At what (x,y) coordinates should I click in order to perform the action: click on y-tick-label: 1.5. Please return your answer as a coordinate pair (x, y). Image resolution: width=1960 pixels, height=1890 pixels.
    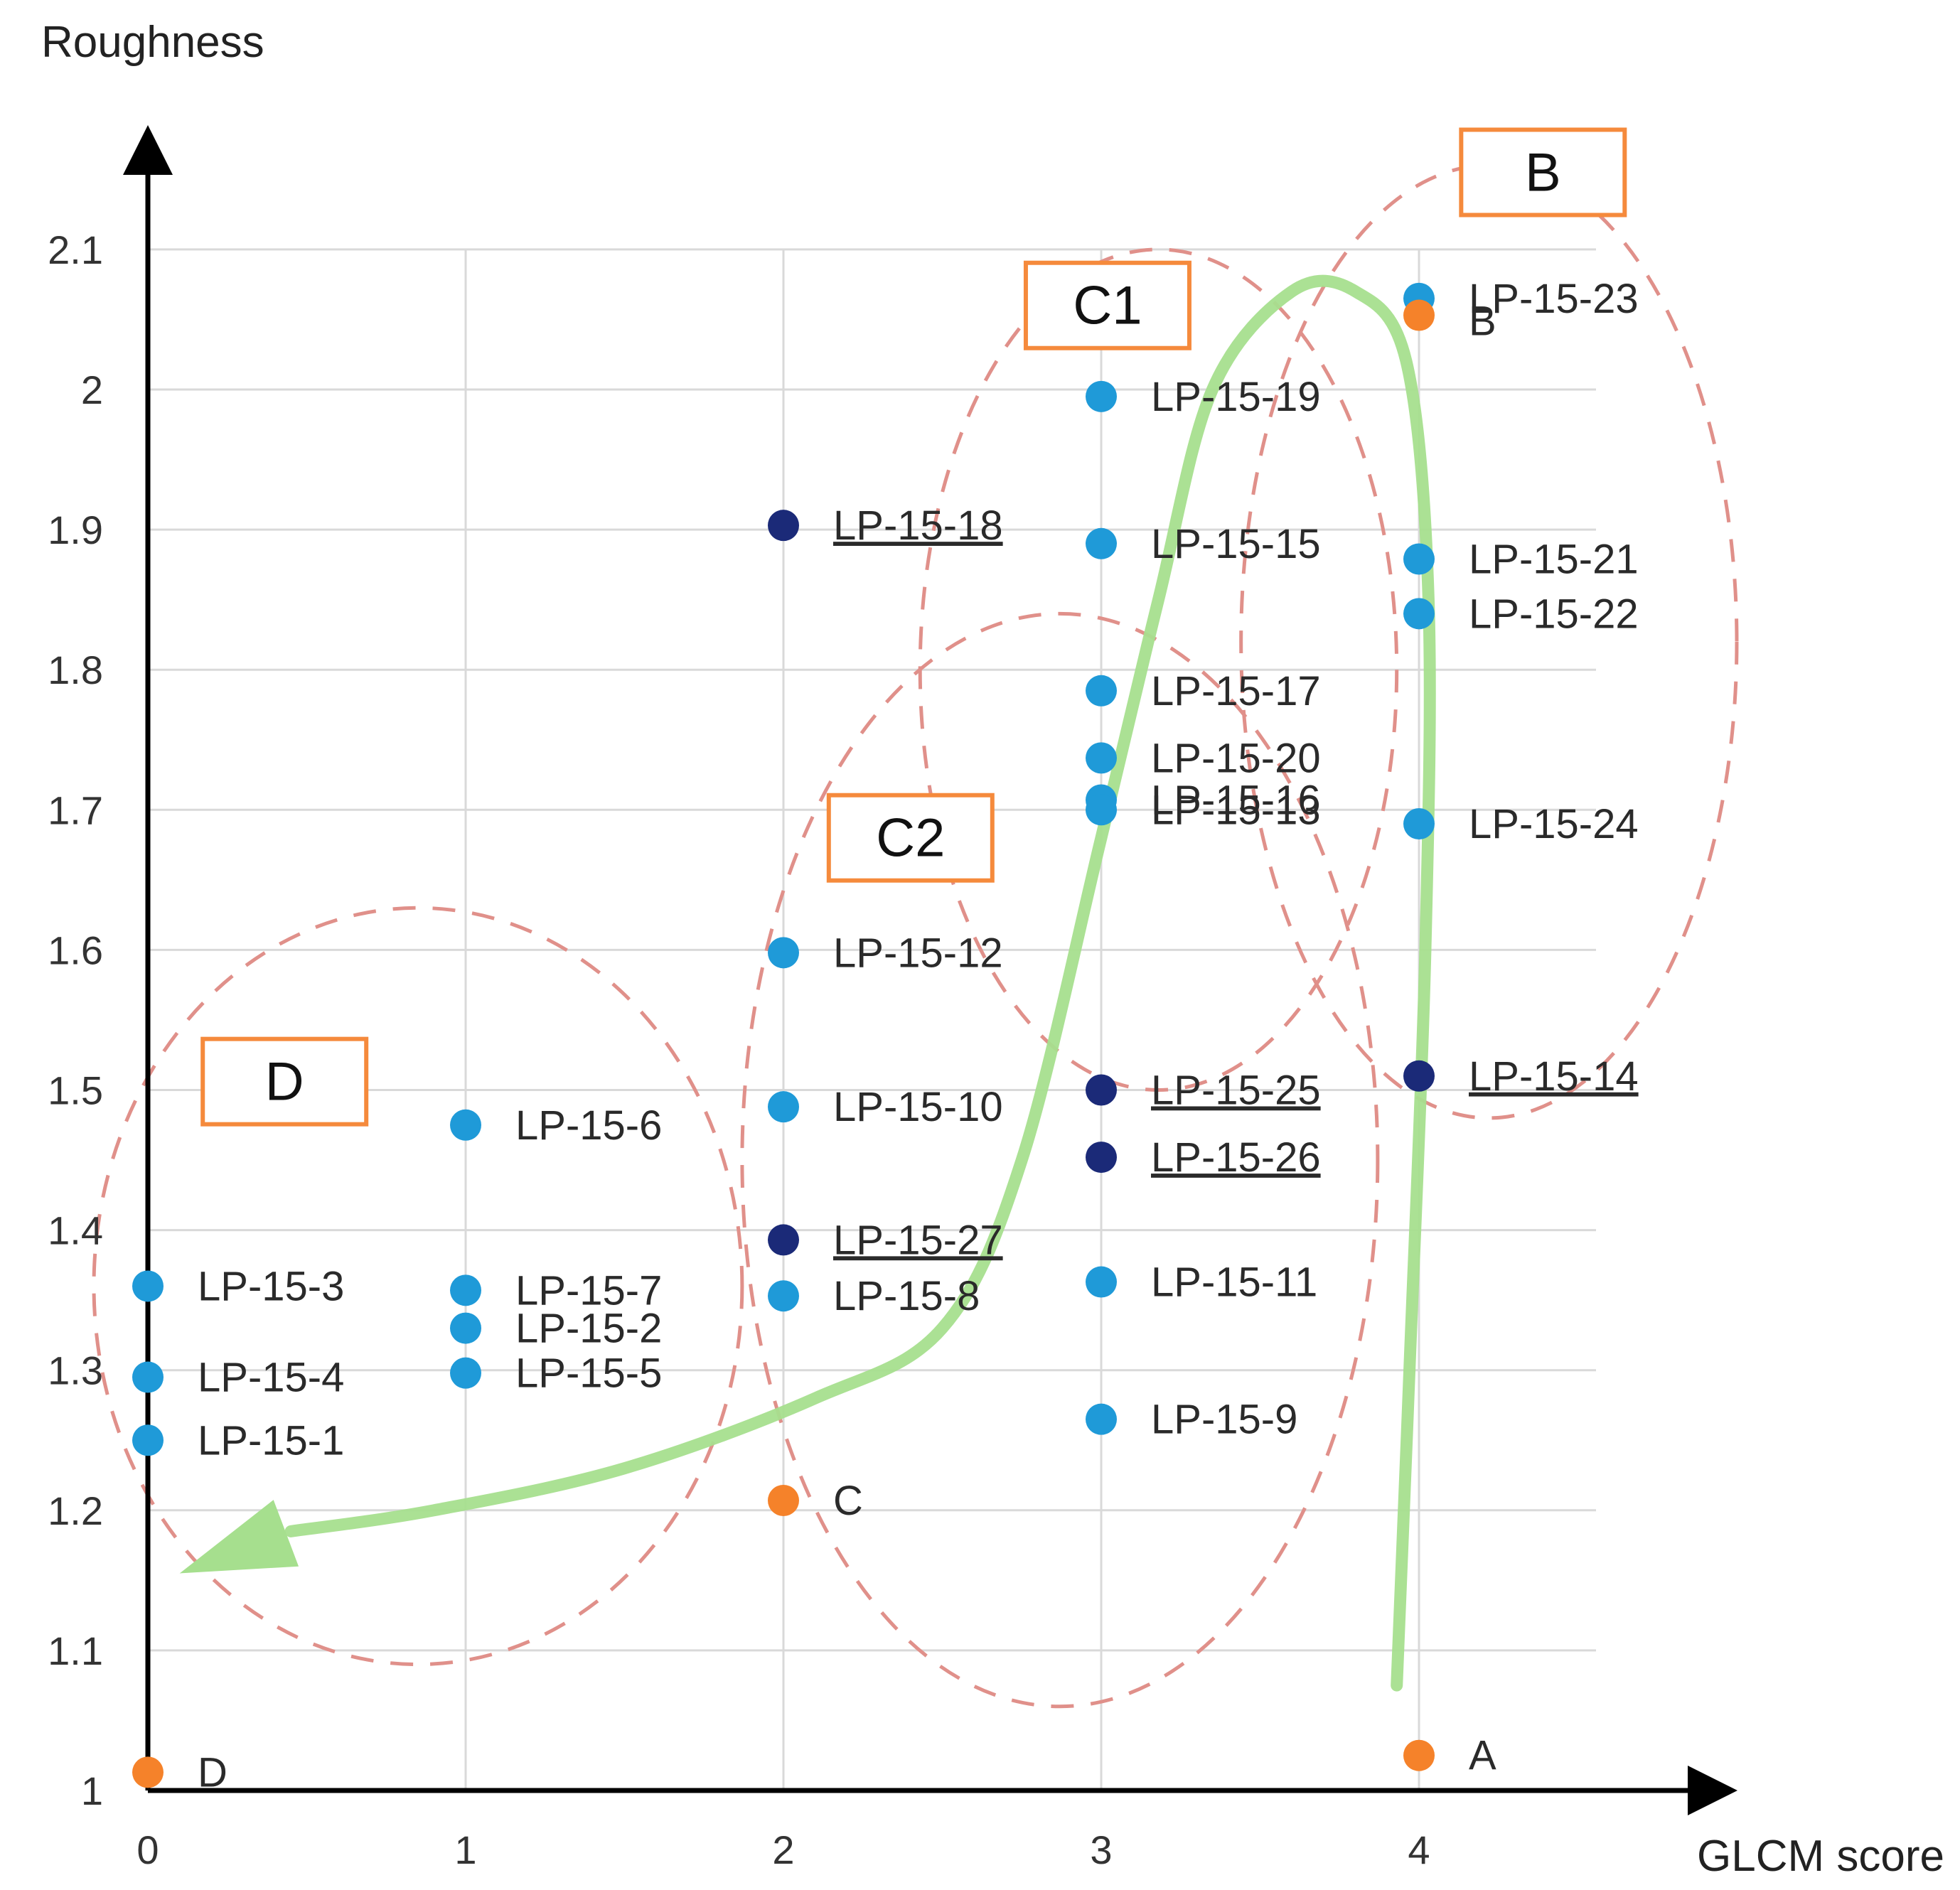
    Looking at the image, I should click on (75, 1090).